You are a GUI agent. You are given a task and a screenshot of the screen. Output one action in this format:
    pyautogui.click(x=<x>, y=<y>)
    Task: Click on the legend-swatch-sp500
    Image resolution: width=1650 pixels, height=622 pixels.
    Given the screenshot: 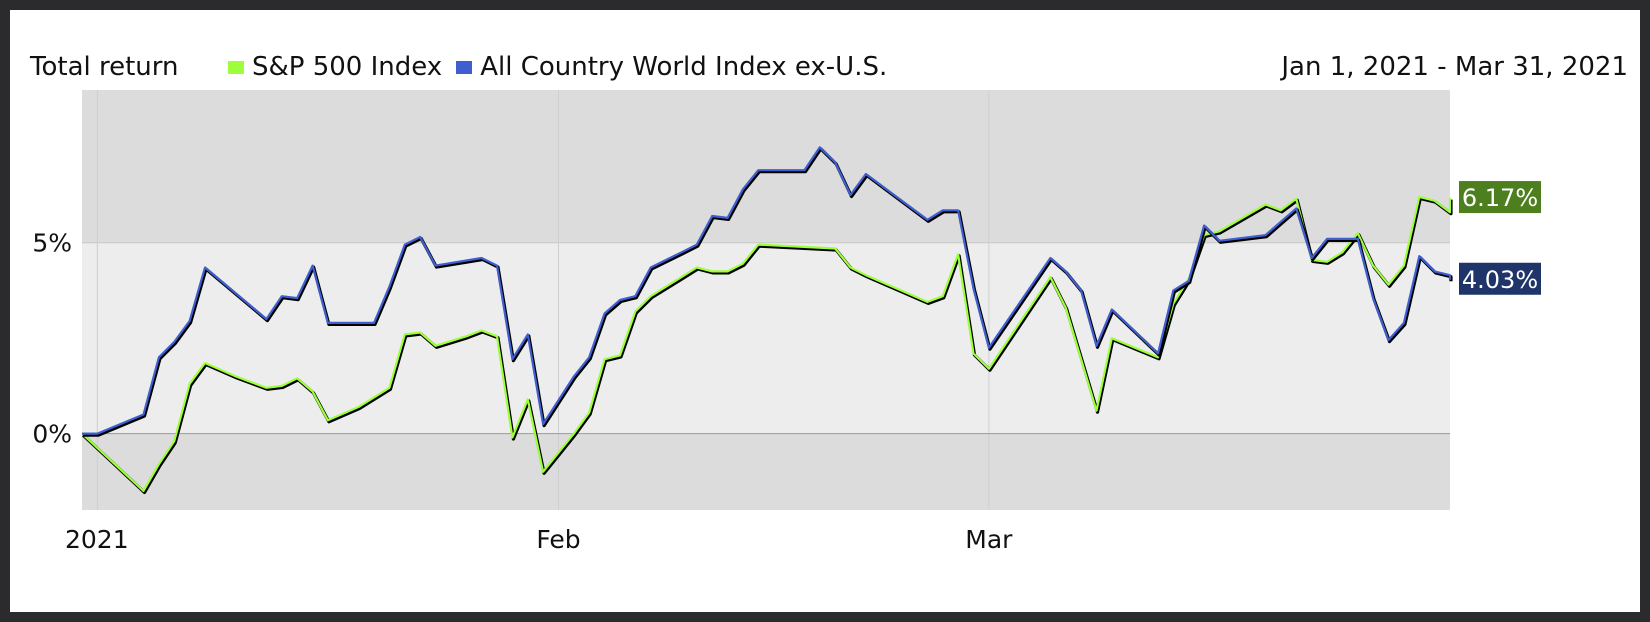 What is the action you would take?
    pyautogui.click(x=236, y=67)
    